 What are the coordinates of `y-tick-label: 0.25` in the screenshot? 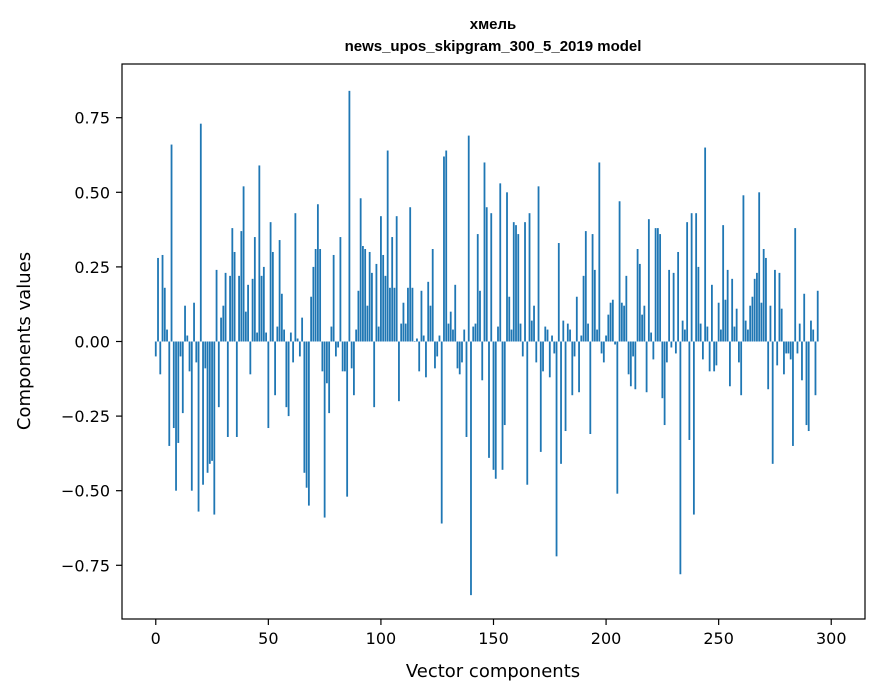 It's located at (92, 267).